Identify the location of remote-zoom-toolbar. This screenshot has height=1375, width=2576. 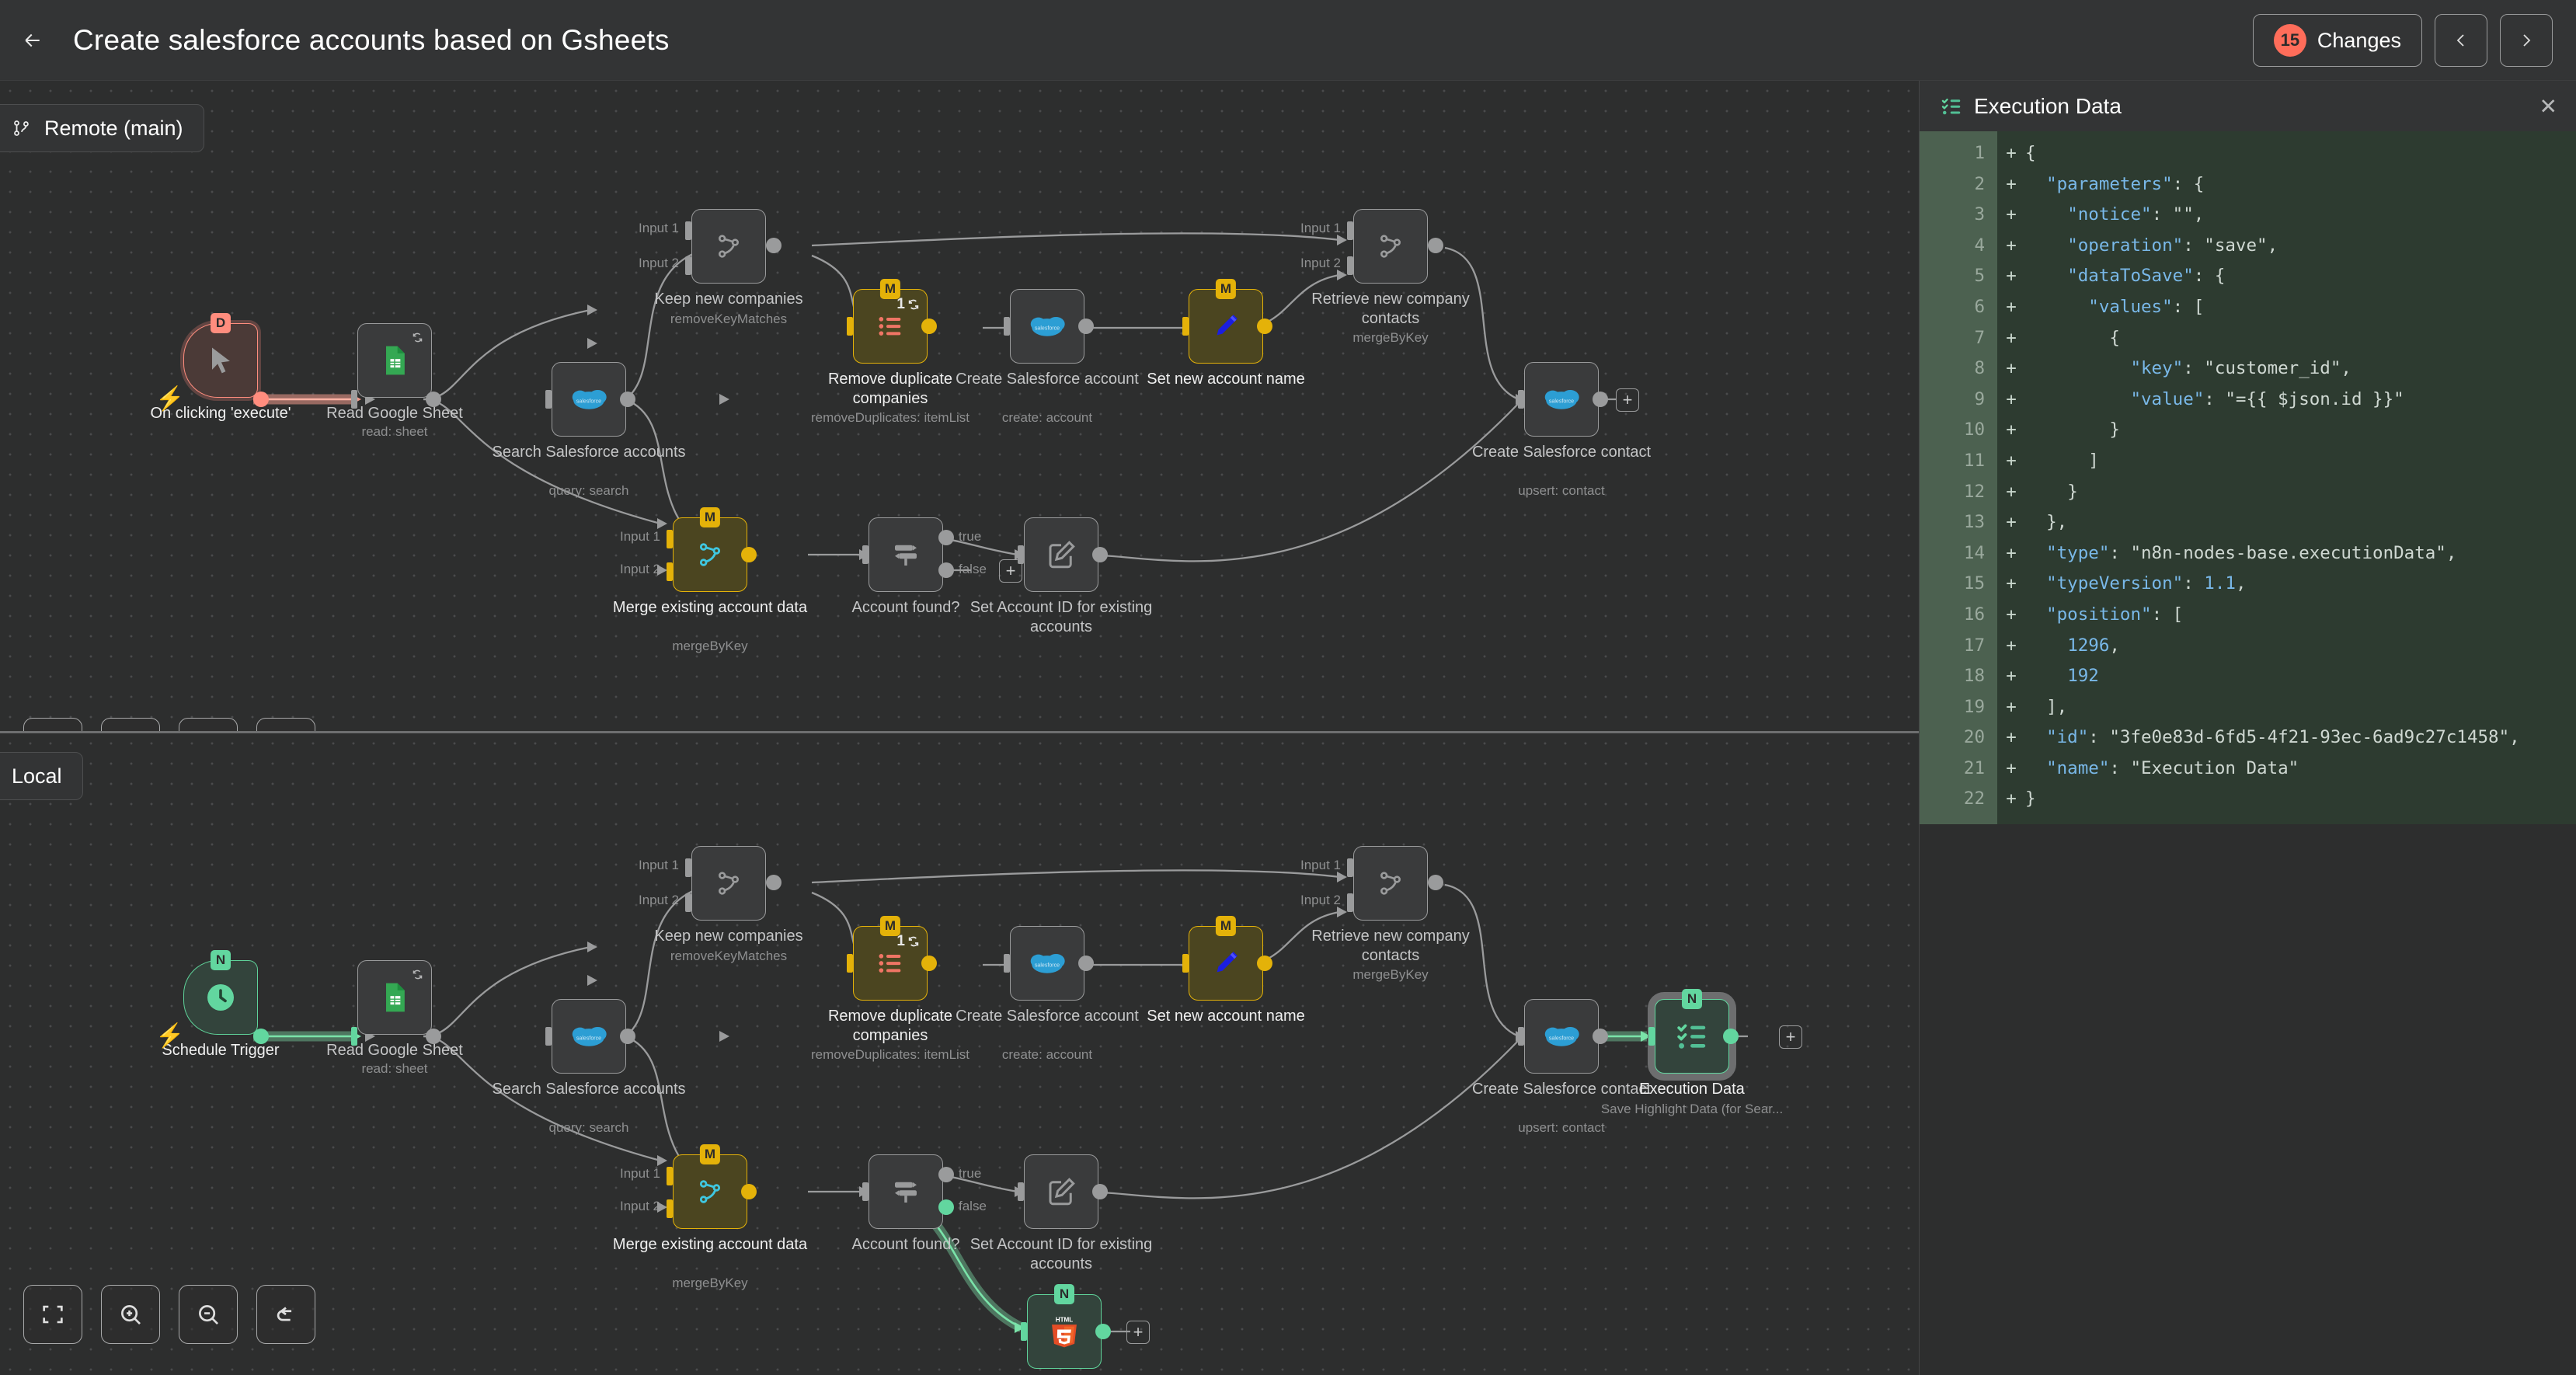
(169, 725).